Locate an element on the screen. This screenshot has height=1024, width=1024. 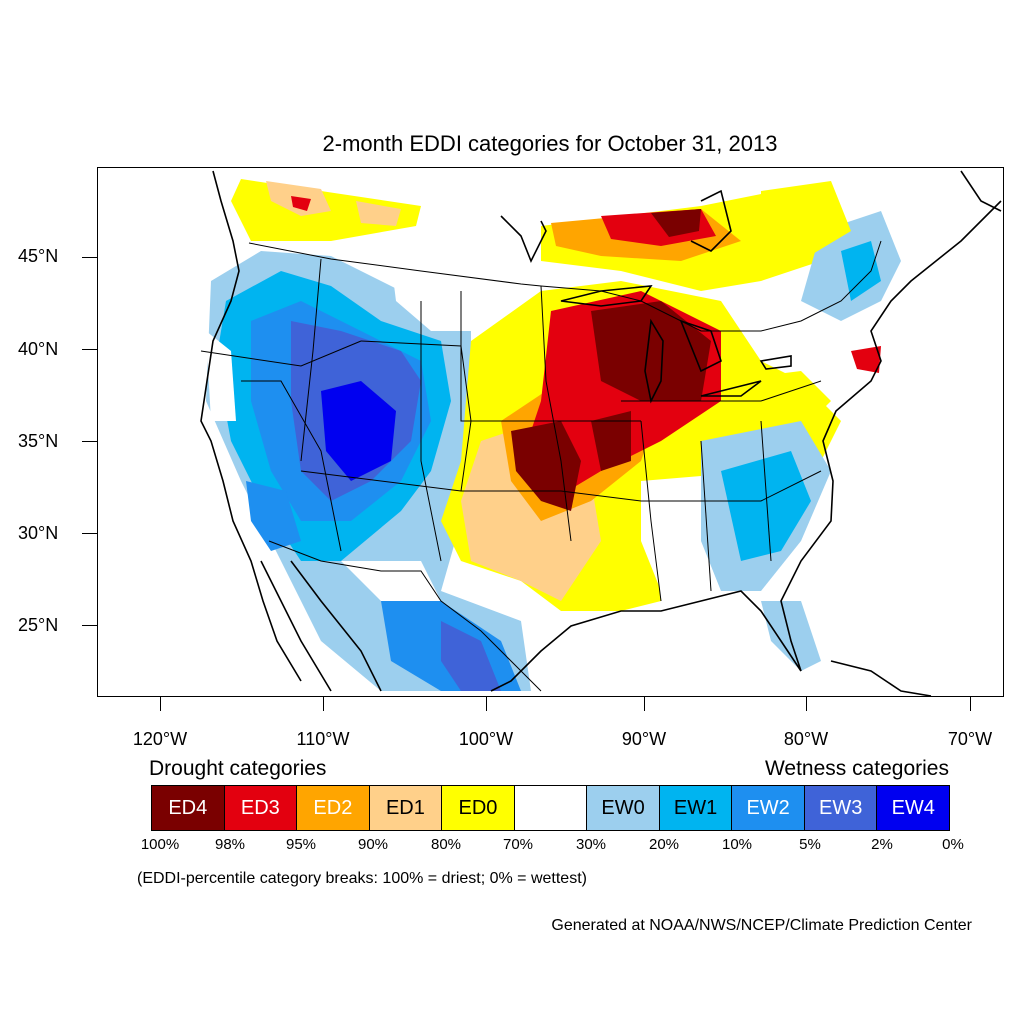
region-west-white2 is located at coordinates (221, 376).